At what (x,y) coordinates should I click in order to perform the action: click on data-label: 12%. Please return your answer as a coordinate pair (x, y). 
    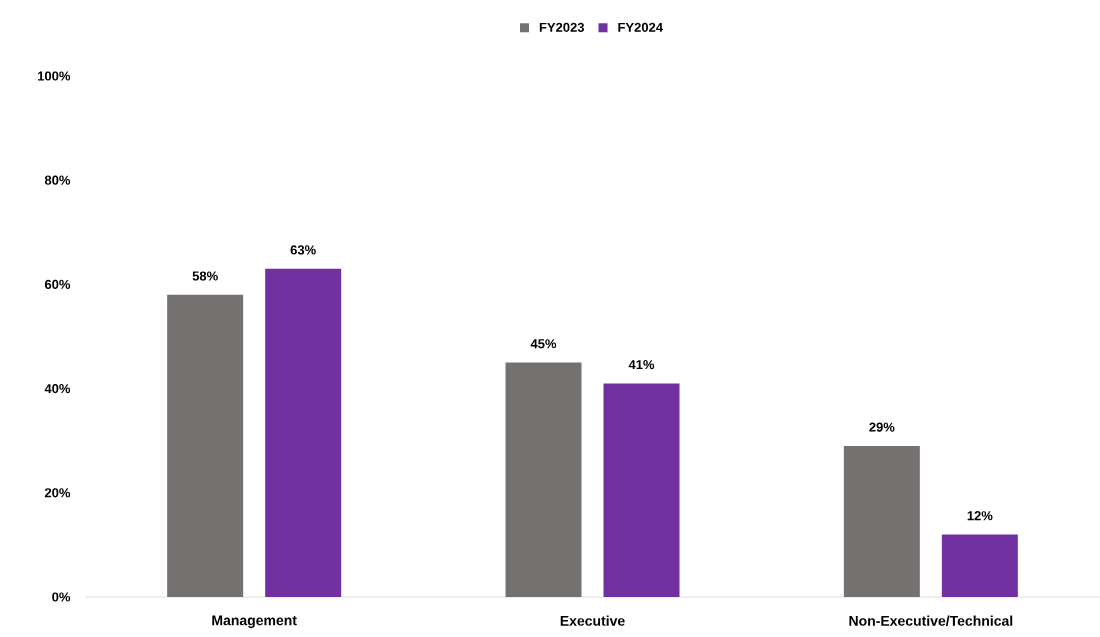
    Looking at the image, I should click on (980, 516).